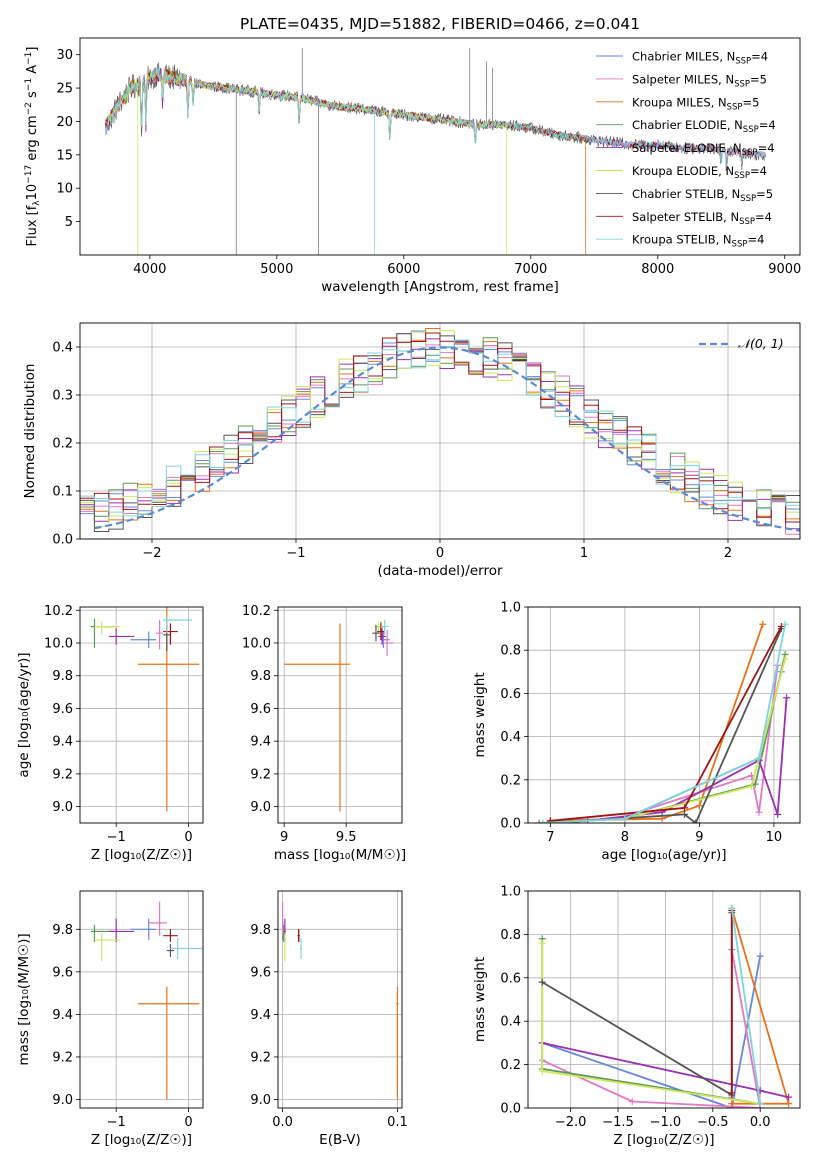  I want to click on mass-vs-Z-frame, so click(141, 999).